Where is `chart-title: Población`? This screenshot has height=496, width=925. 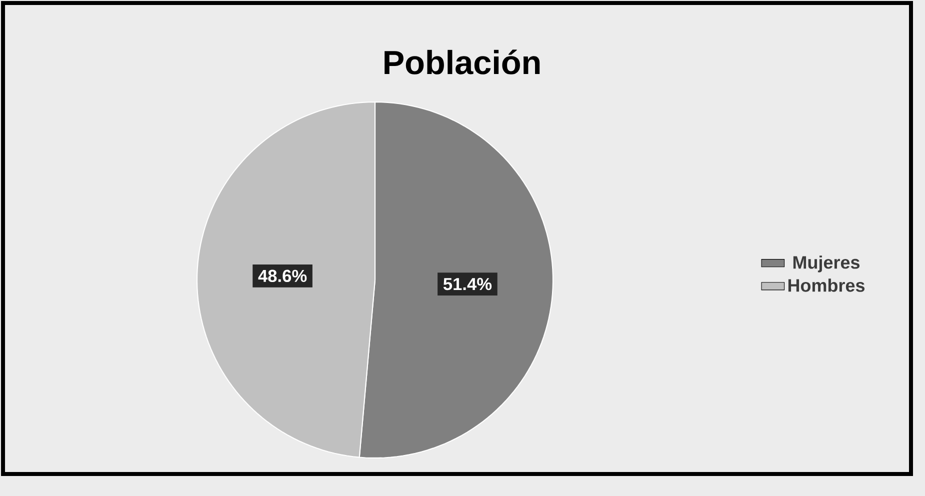 chart-title: Población is located at coordinates (462, 62).